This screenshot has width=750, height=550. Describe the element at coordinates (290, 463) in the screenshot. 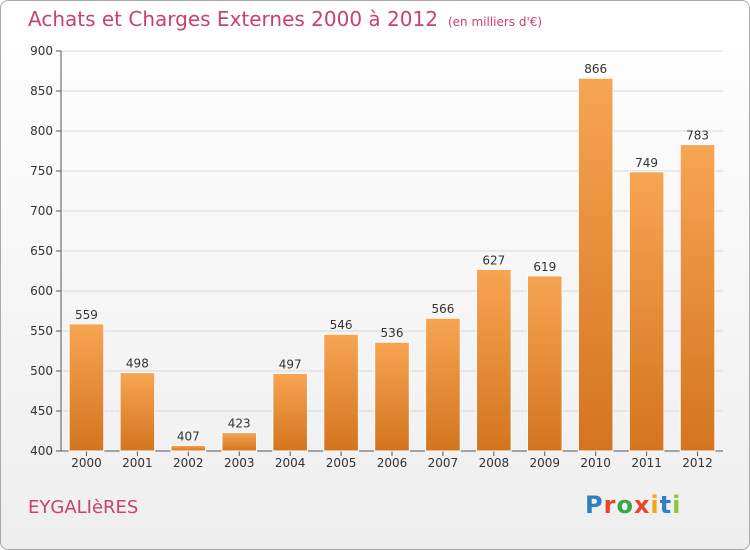

I see `x-tick-label-2004: 2004` at that location.